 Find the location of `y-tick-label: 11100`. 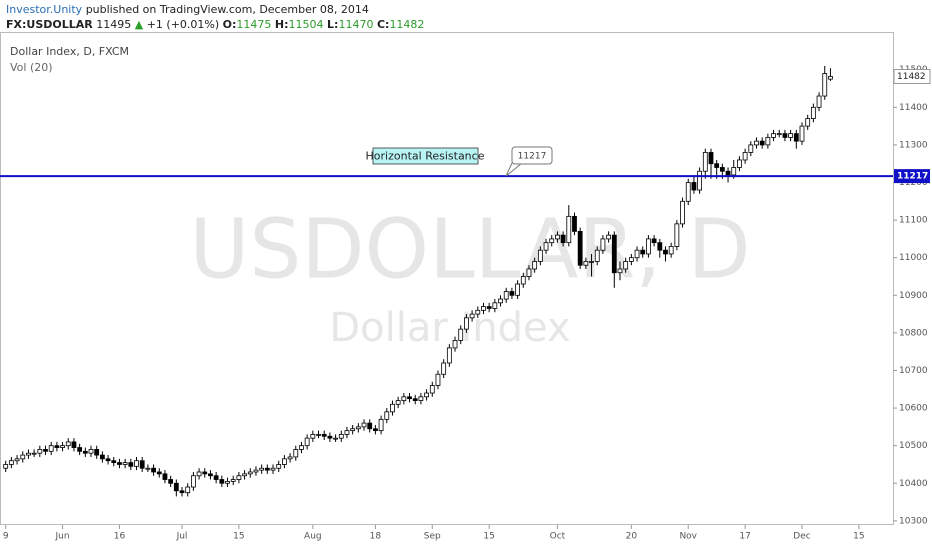

y-tick-label: 11100 is located at coordinates (913, 221).